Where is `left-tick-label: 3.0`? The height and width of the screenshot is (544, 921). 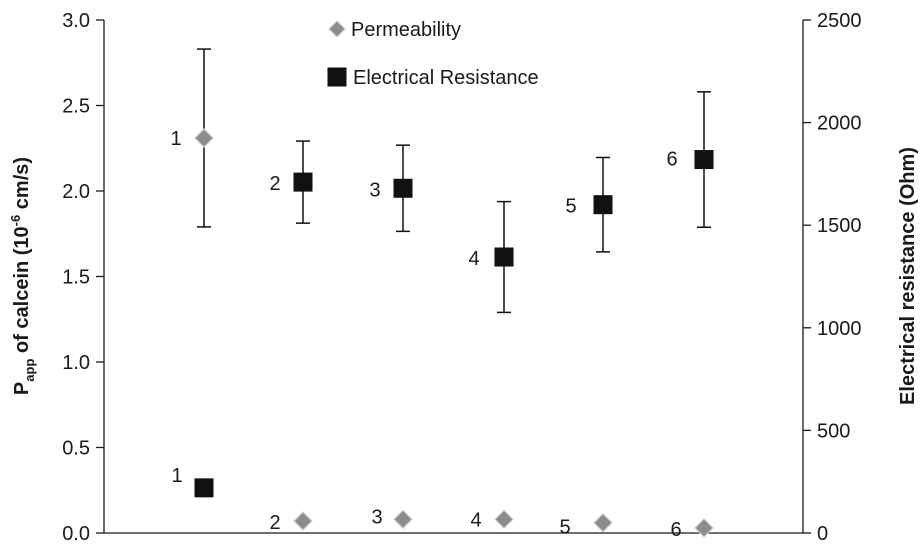
left-tick-label: 3.0 is located at coordinates (76, 21).